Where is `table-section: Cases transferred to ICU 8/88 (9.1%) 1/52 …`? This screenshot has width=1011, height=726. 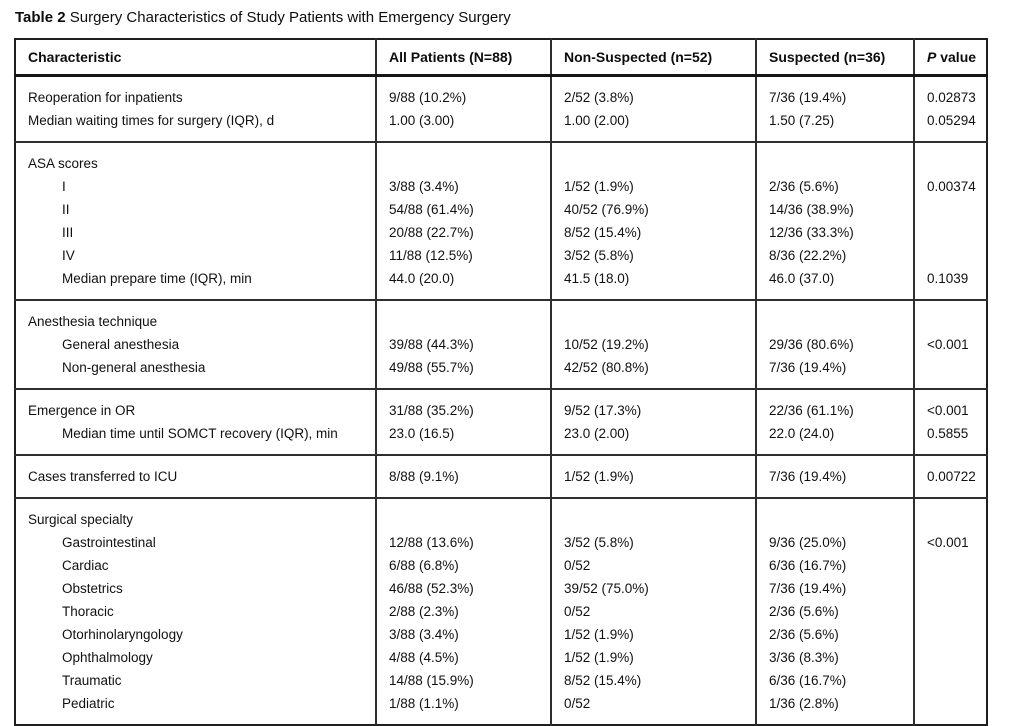
table-section: Cases transferred to ICU 8/88 (9.1%) 1/52 … is located at coordinates (501, 476).